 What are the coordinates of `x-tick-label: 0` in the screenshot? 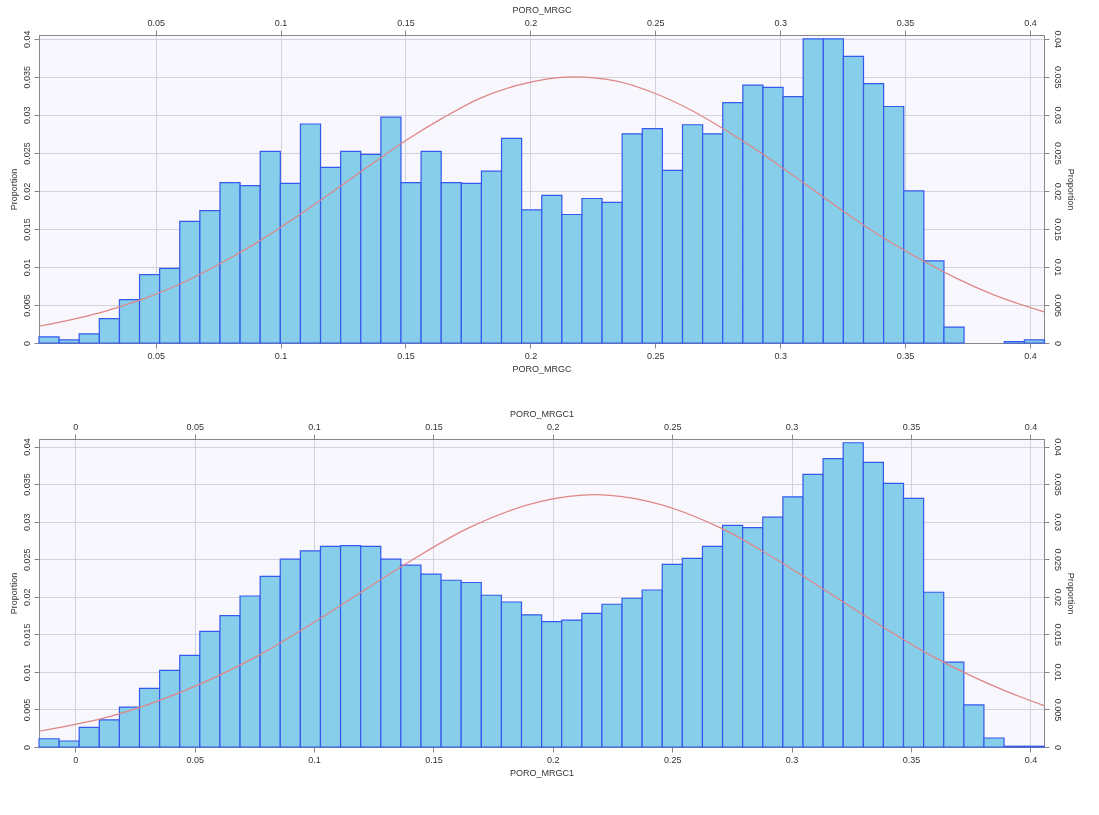 It's located at (76, 759).